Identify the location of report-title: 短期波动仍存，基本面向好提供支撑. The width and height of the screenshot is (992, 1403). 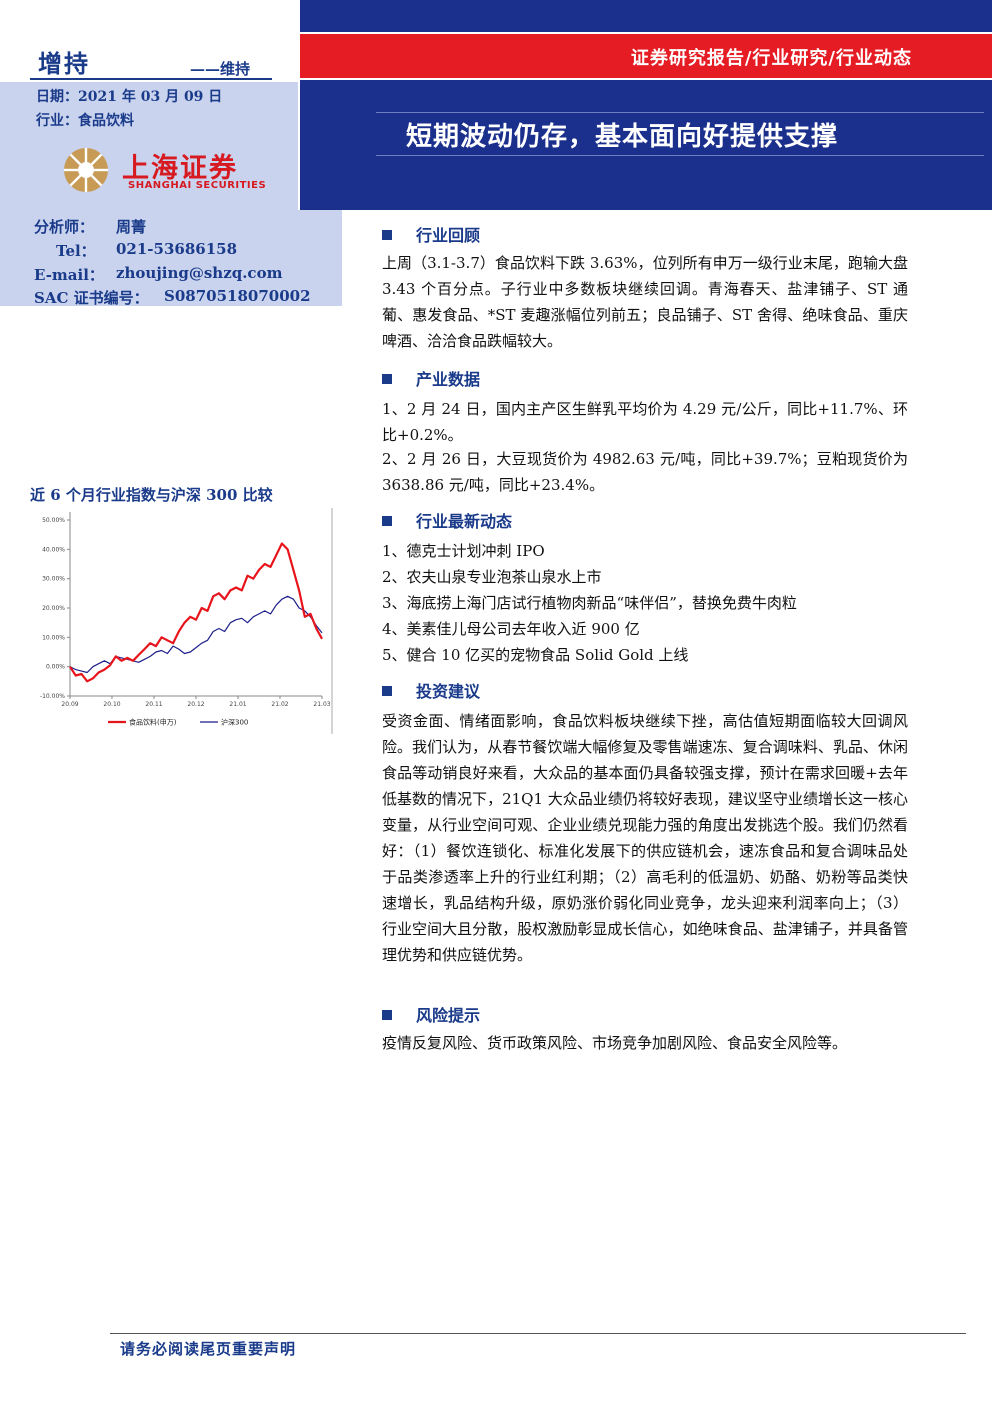
(622, 137).